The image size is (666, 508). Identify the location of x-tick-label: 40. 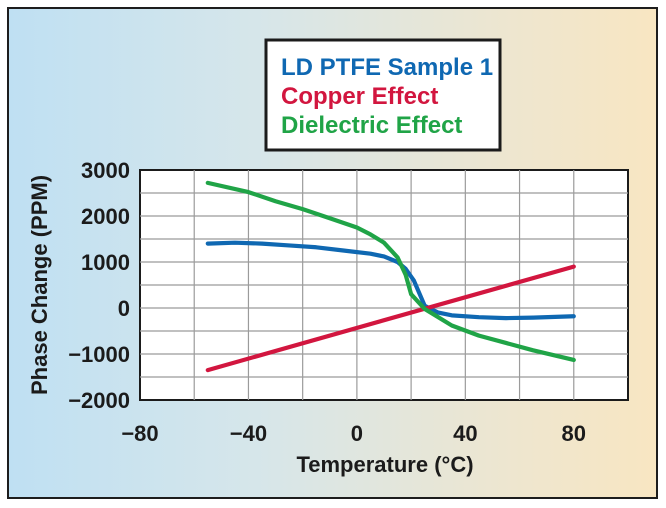
(465, 433).